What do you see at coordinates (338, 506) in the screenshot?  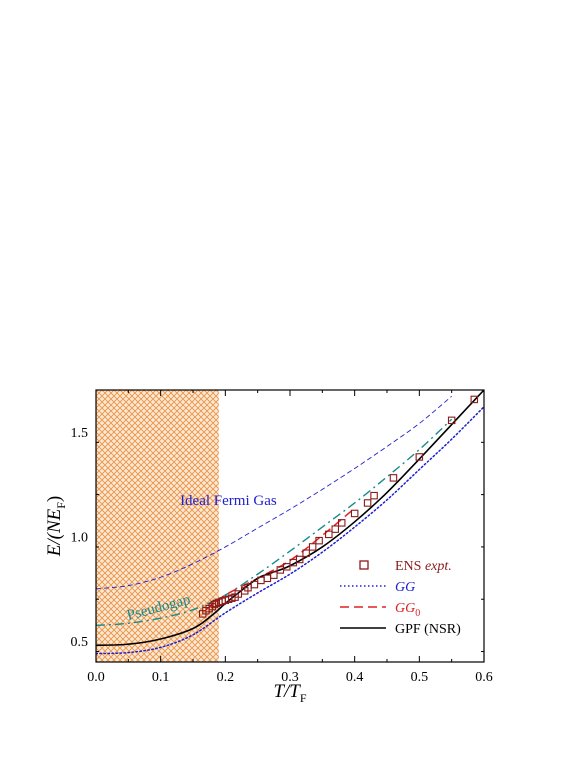 I see `markers-group` at bounding box center [338, 506].